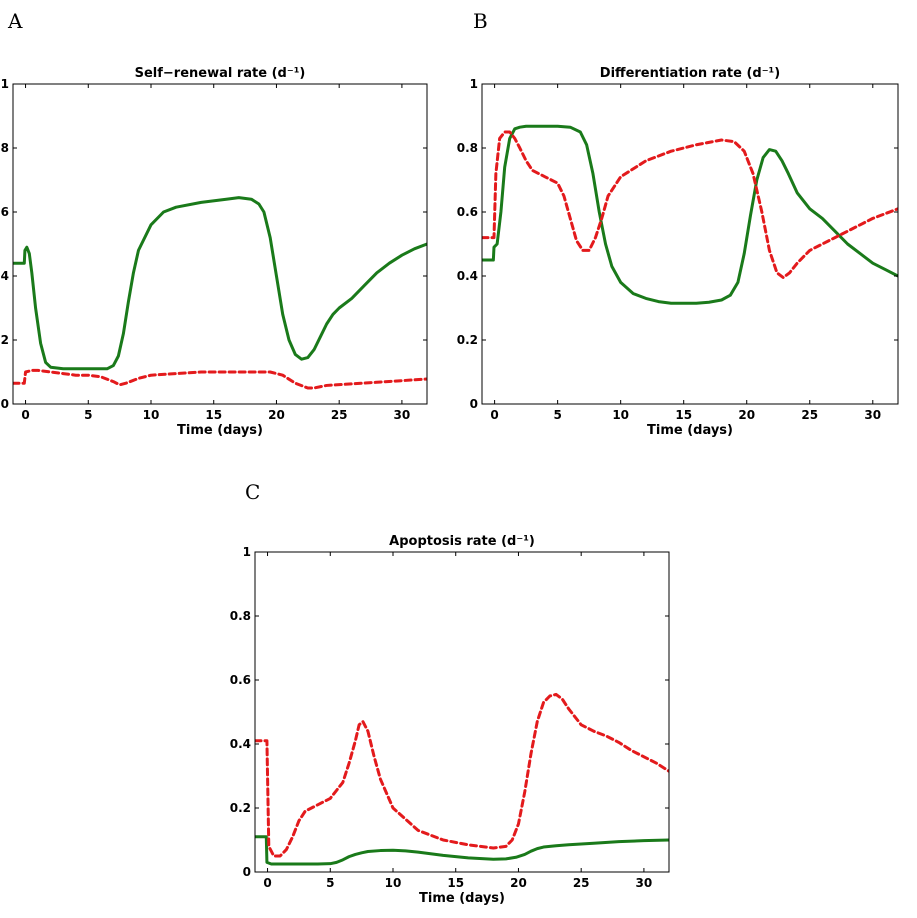 This screenshot has height=918, width=917. Describe the element at coordinates (690, 73) in the screenshot. I see `chart-title: Differentiation rate (d⁻¹)` at that location.